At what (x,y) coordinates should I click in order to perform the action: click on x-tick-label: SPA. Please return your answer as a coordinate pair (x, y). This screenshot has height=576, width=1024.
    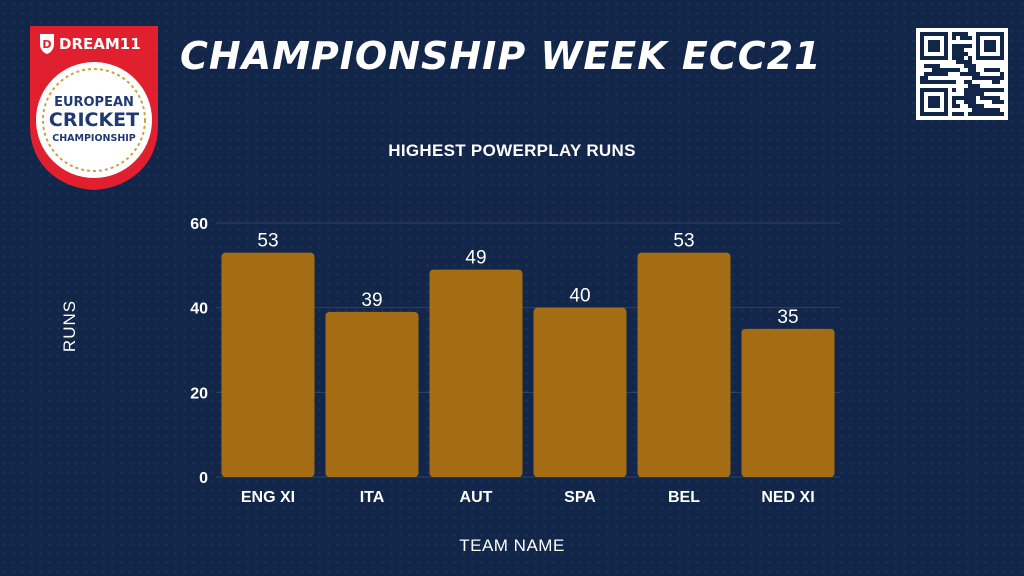
    Looking at the image, I should click on (580, 497).